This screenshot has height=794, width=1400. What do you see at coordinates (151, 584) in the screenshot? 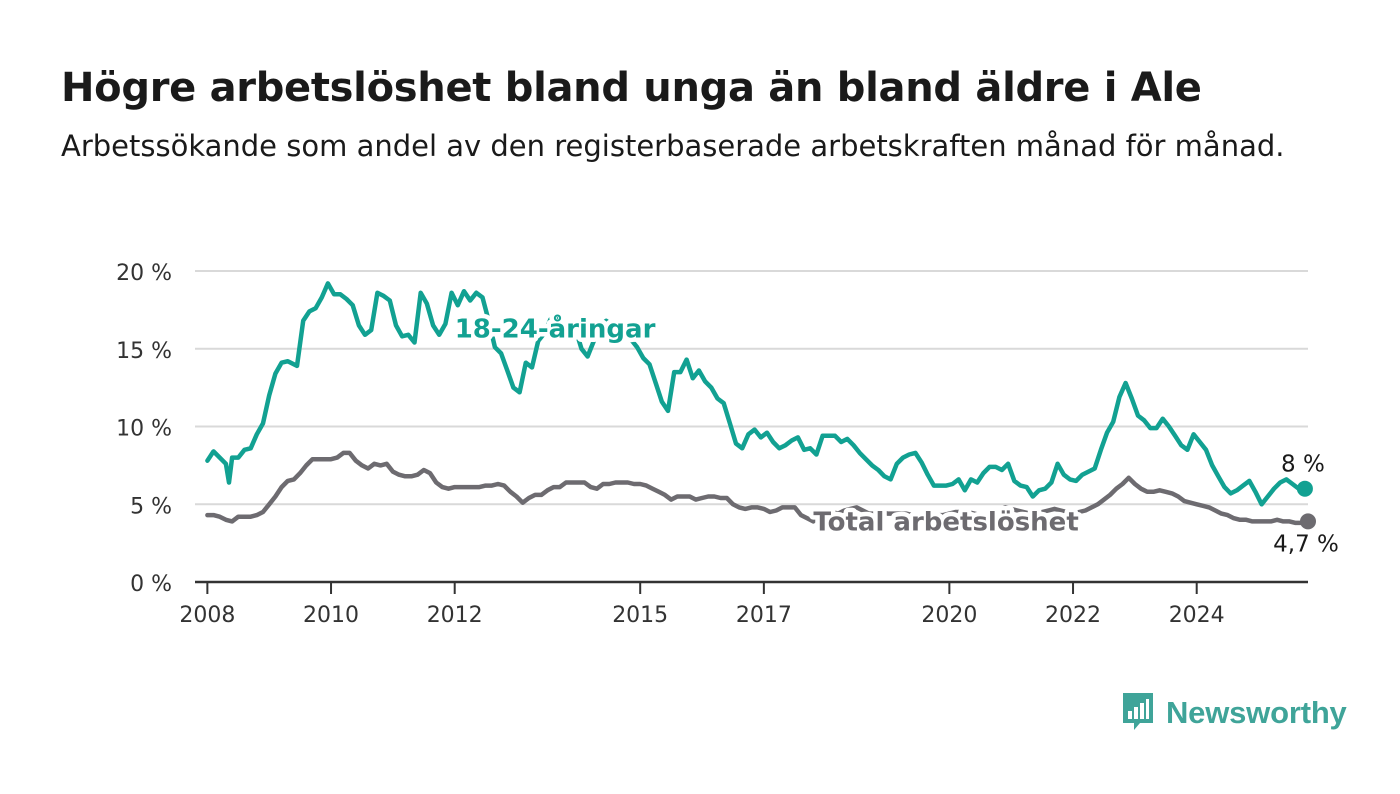
I see `y-tick-label: 0 %` at bounding box center [151, 584].